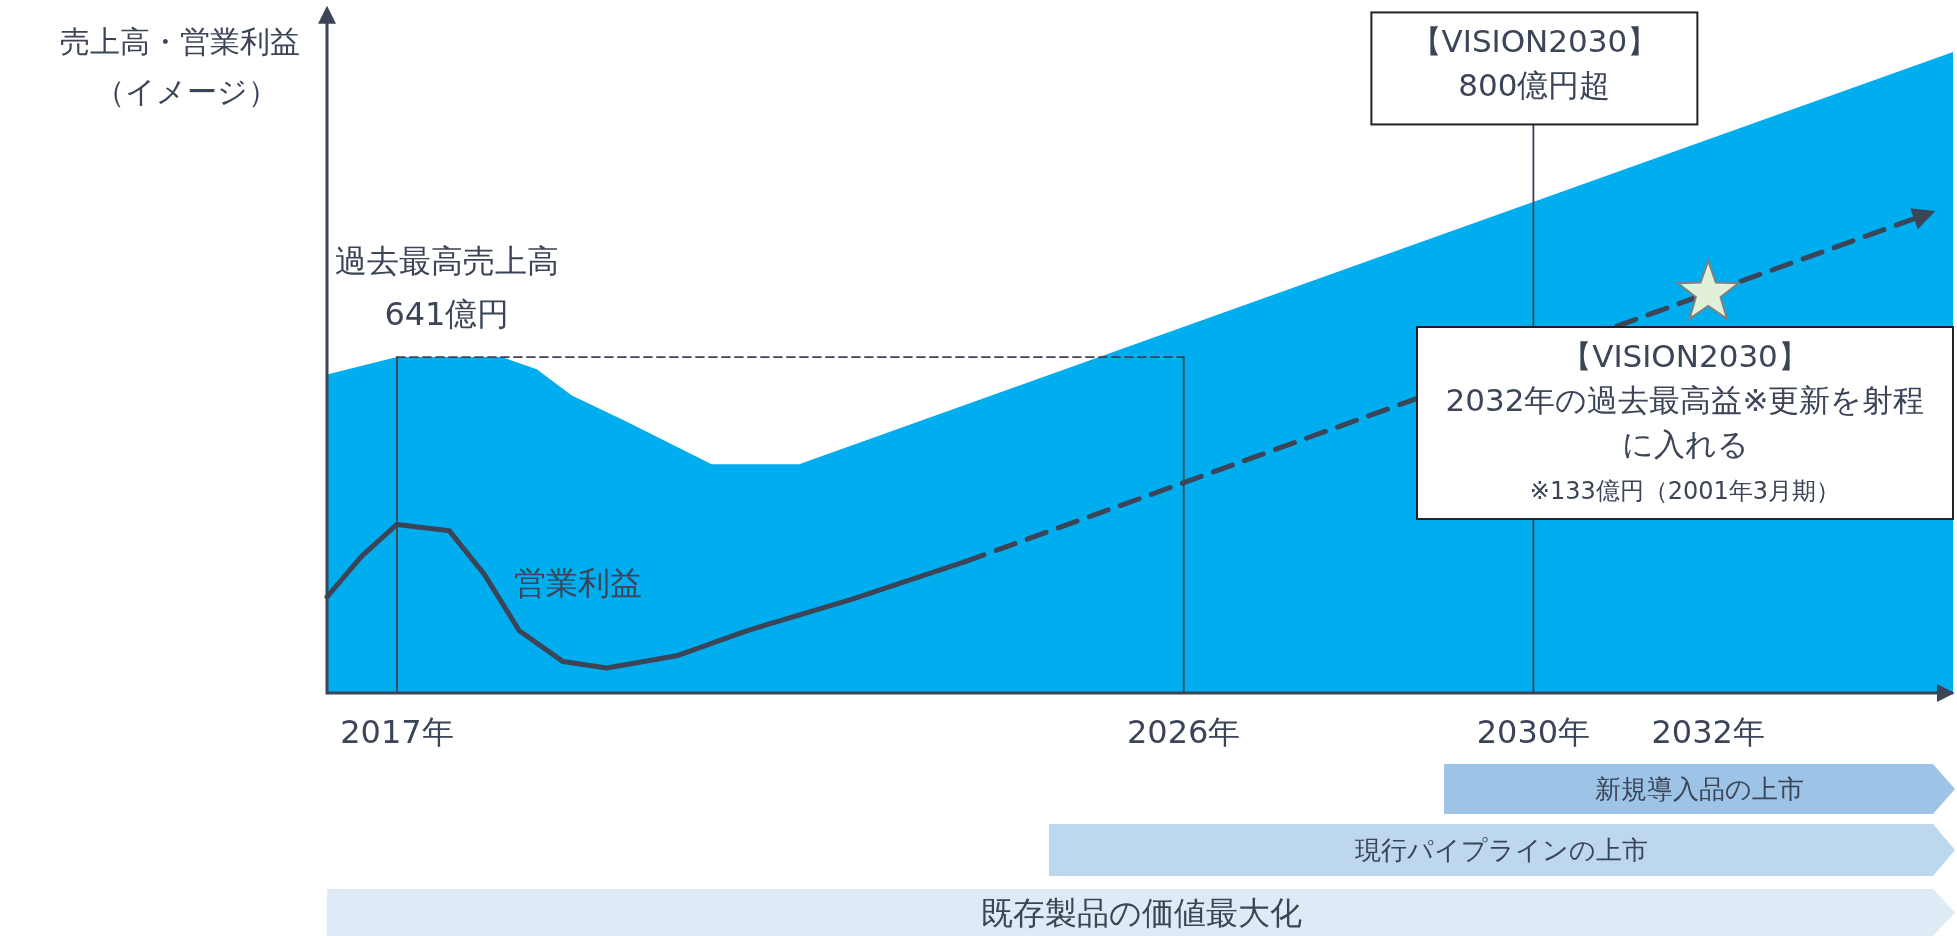 The image size is (1957, 936). What do you see at coordinates (1708, 732) in the screenshot?
I see `x-tick: 2032年` at bounding box center [1708, 732].